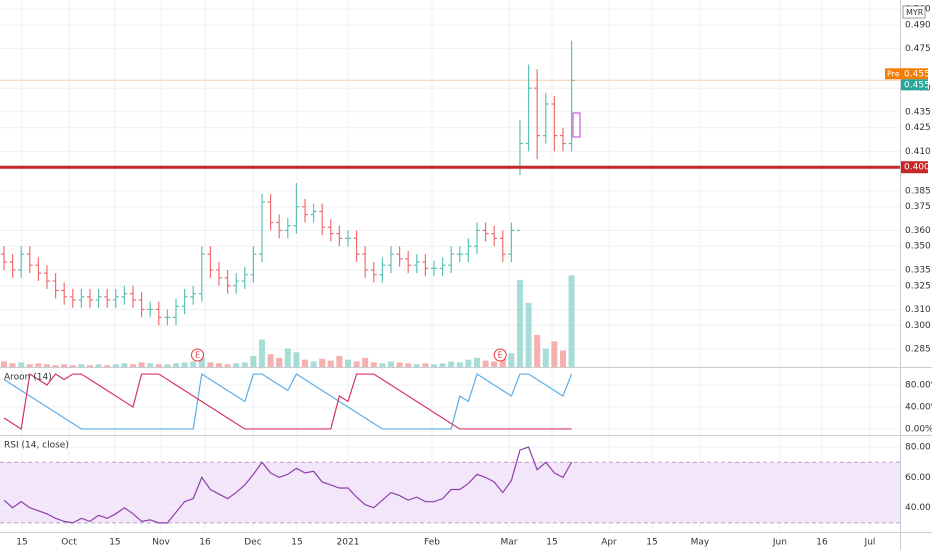 Image resolution: width=932 pixels, height=550 pixels. What do you see at coordinates (918, 286) in the screenshot?
I see `y-tick-label: 0.325` at bounding box center [918, 286].